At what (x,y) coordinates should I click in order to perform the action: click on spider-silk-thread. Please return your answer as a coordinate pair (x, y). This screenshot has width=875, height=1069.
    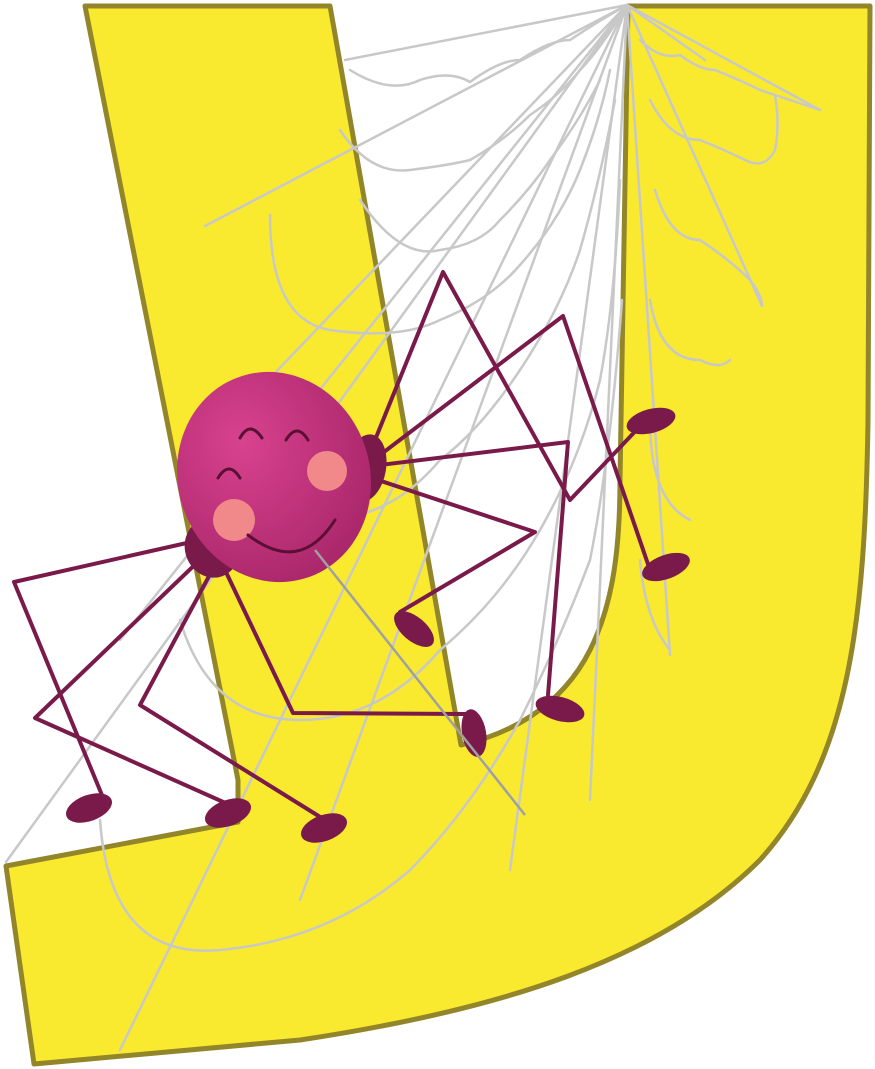
    Looking at the image, I should click on (420, 682).